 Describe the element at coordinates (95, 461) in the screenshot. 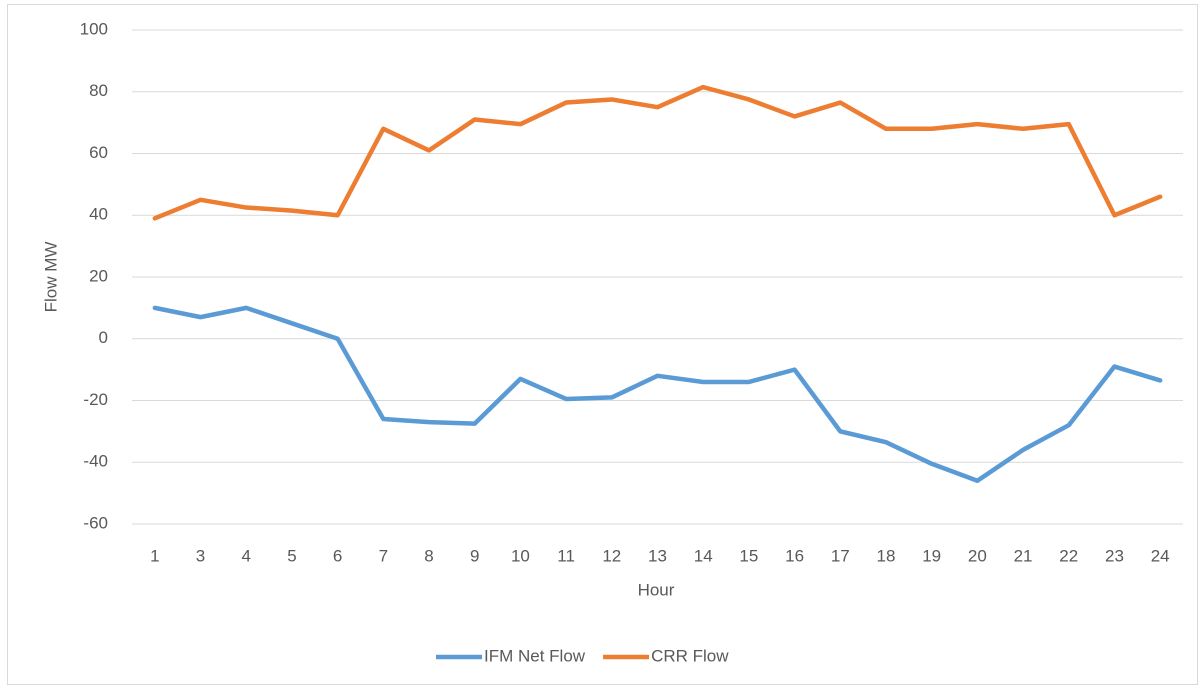

I see `y-tick-label: -40` at that location.